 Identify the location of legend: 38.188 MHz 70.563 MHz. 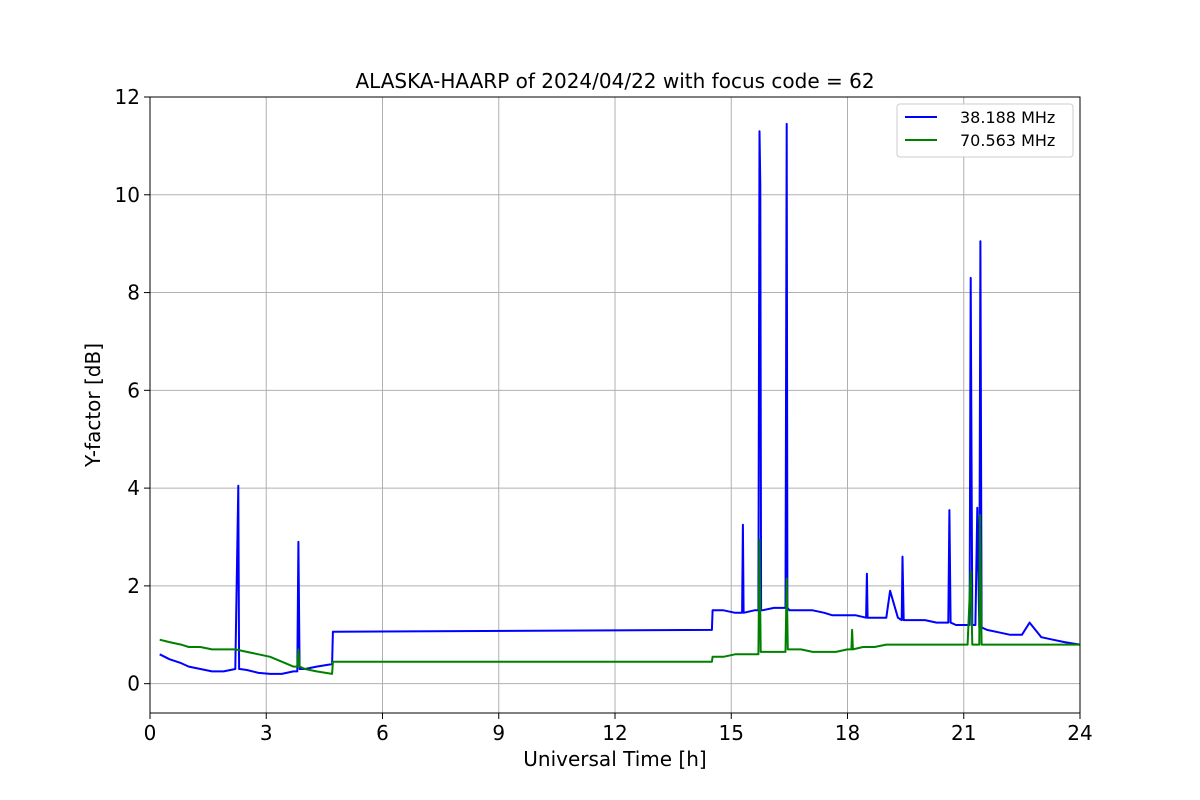
(985, 130).